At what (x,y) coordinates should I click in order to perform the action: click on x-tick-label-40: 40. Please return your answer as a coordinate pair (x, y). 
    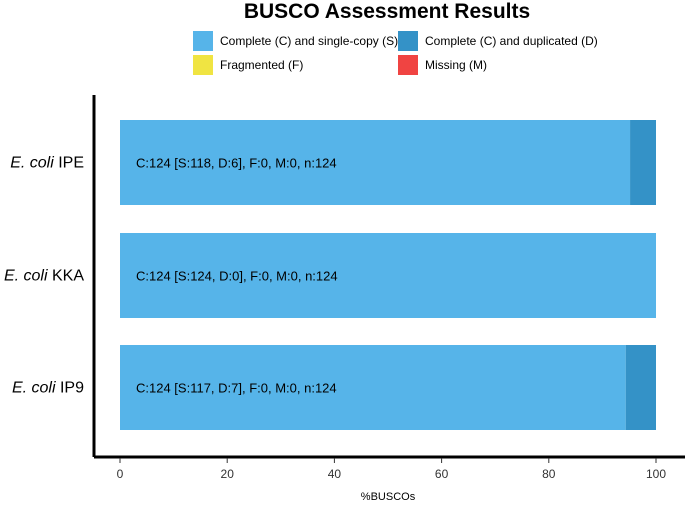
    Looking at the image, I should click on (335, 474).